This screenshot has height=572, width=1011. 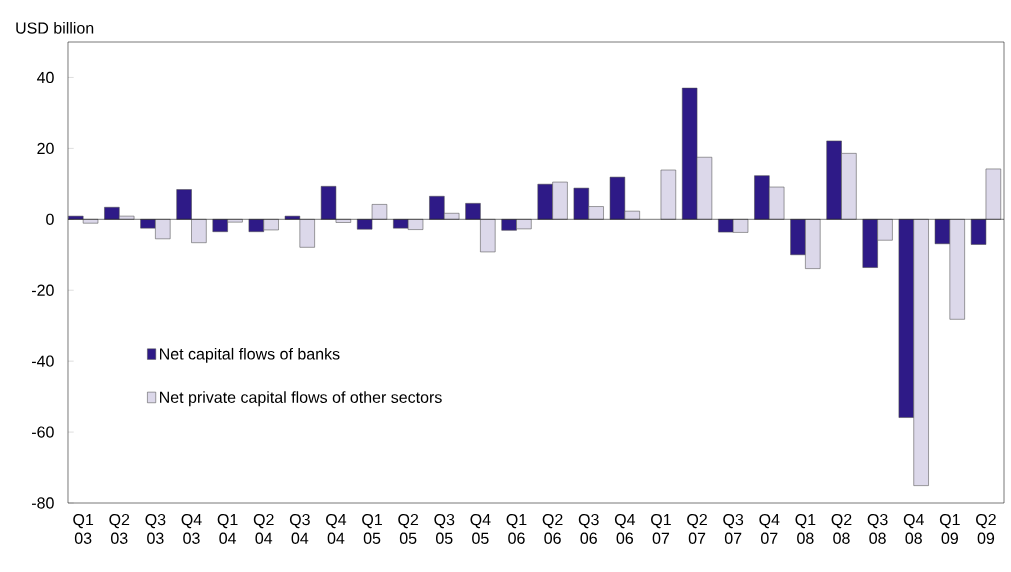 What do you see at coordinates (191, 528) in the screenshot?
I see `x-tick-label: Q4 03` at bounding box center [191, 528].